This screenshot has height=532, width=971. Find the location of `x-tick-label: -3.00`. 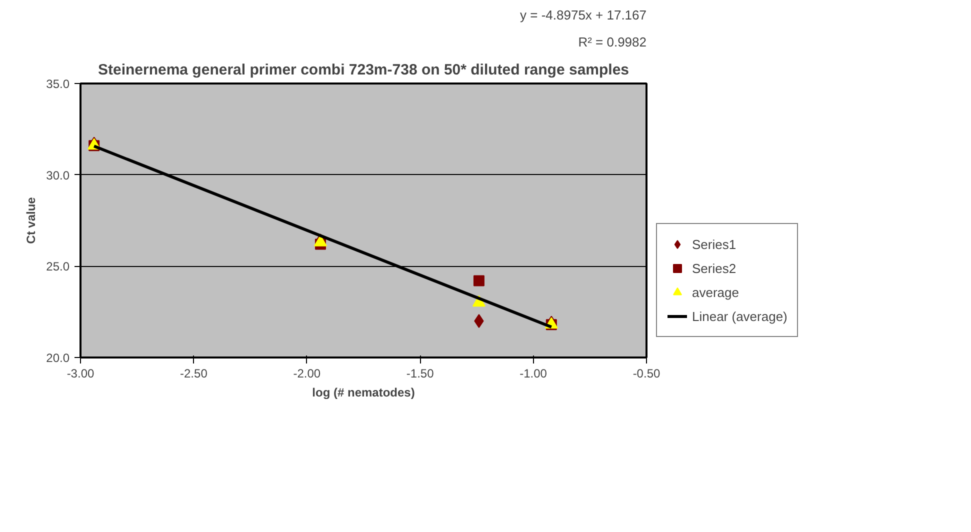

x-tick-label: -3.00 is located at coordinates (80, 373).